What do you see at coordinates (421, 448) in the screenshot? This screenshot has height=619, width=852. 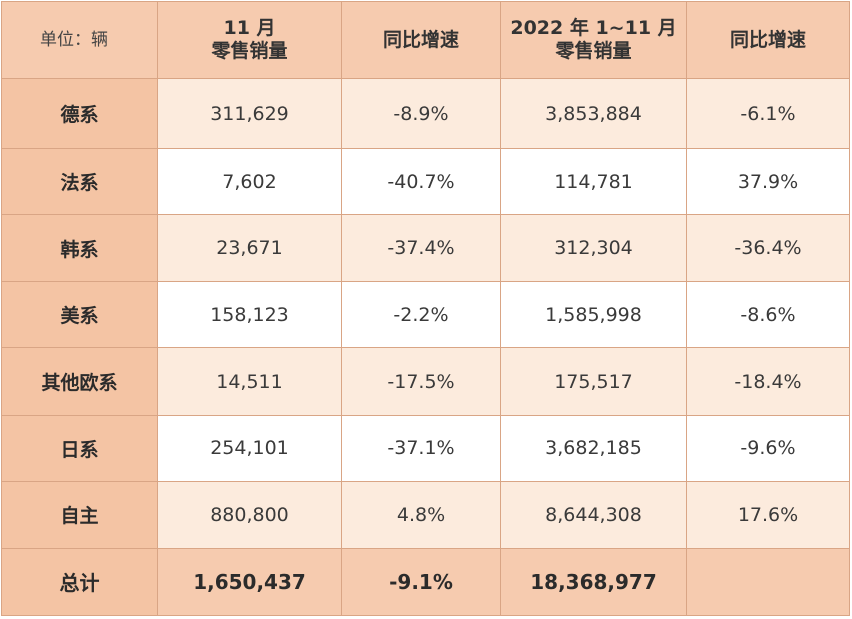 I see `cell-nov-yoy: -37.1%` at bounding box center [421, 448].